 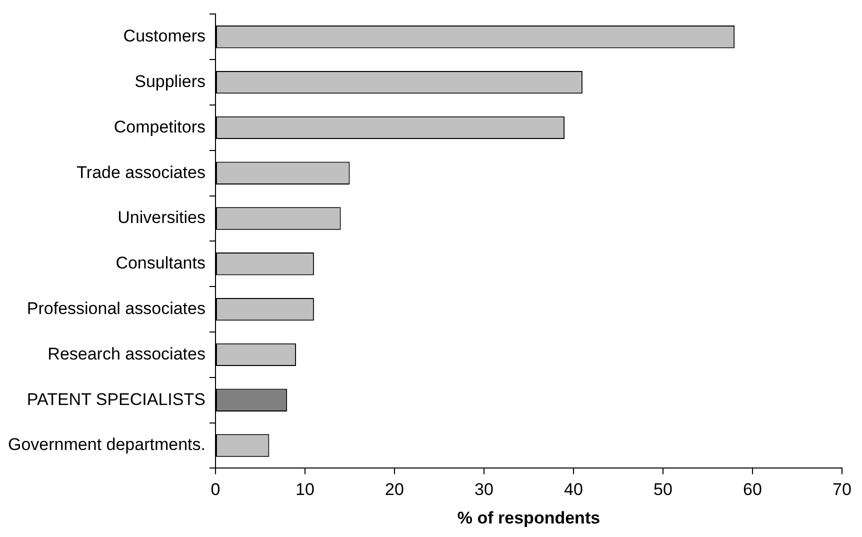 What do you see at coordinates (160, 126) in the screenshot?
I see `y-tick-label: Competitors` at bounding box center [160, 126].